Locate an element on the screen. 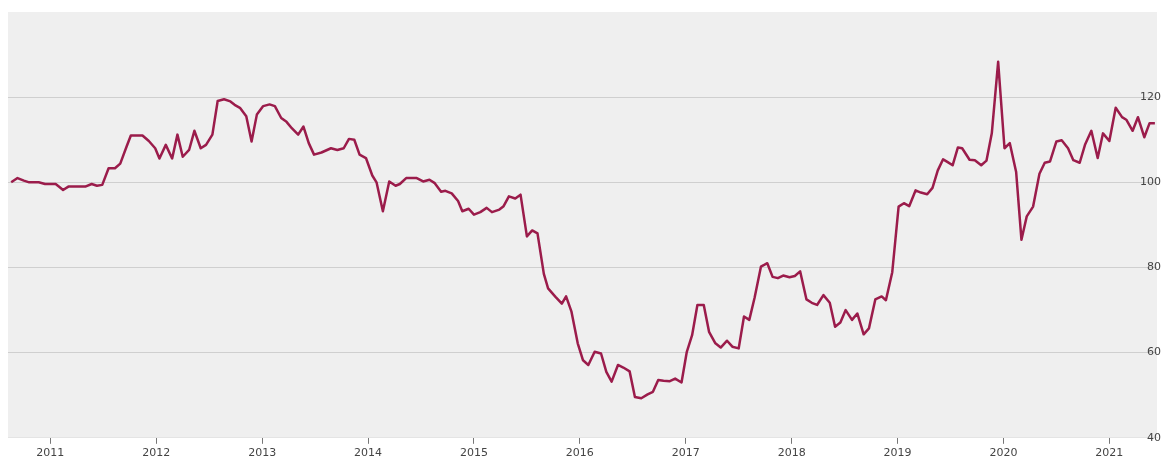 This screenshot has height=467, width=1167. y-tick-label: 60 is located at coordinates (1154, 352).